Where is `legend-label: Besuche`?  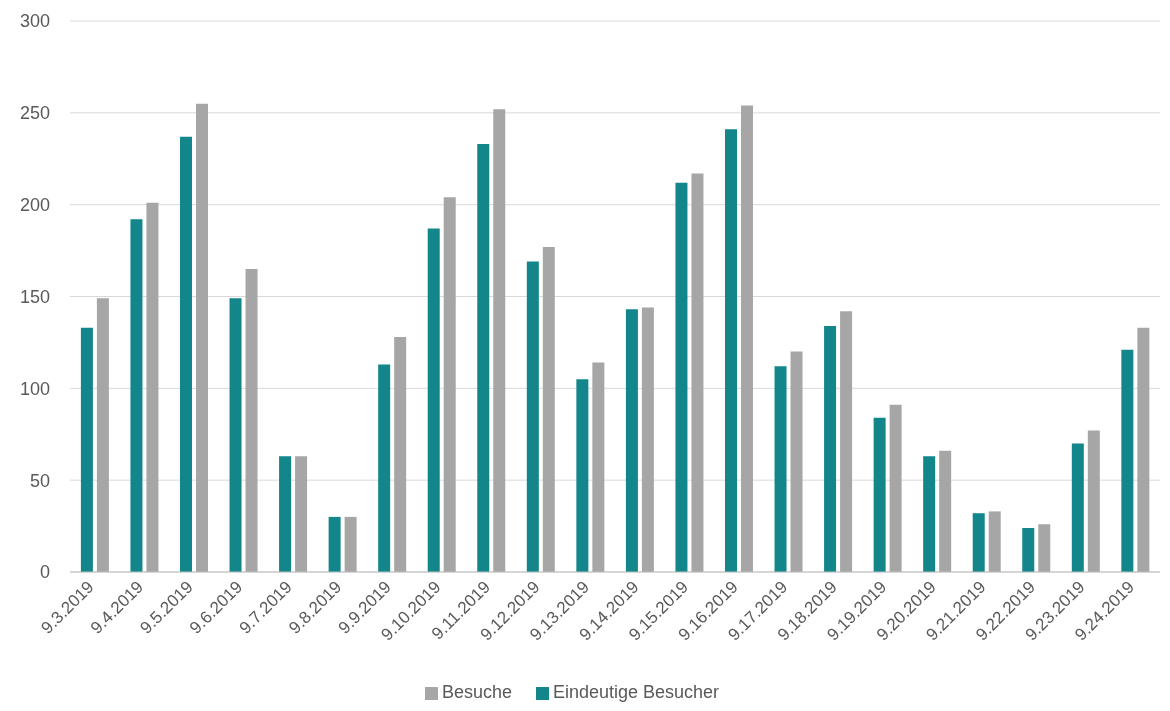
legend-label: Besuche is located at coordinates (476, 692).